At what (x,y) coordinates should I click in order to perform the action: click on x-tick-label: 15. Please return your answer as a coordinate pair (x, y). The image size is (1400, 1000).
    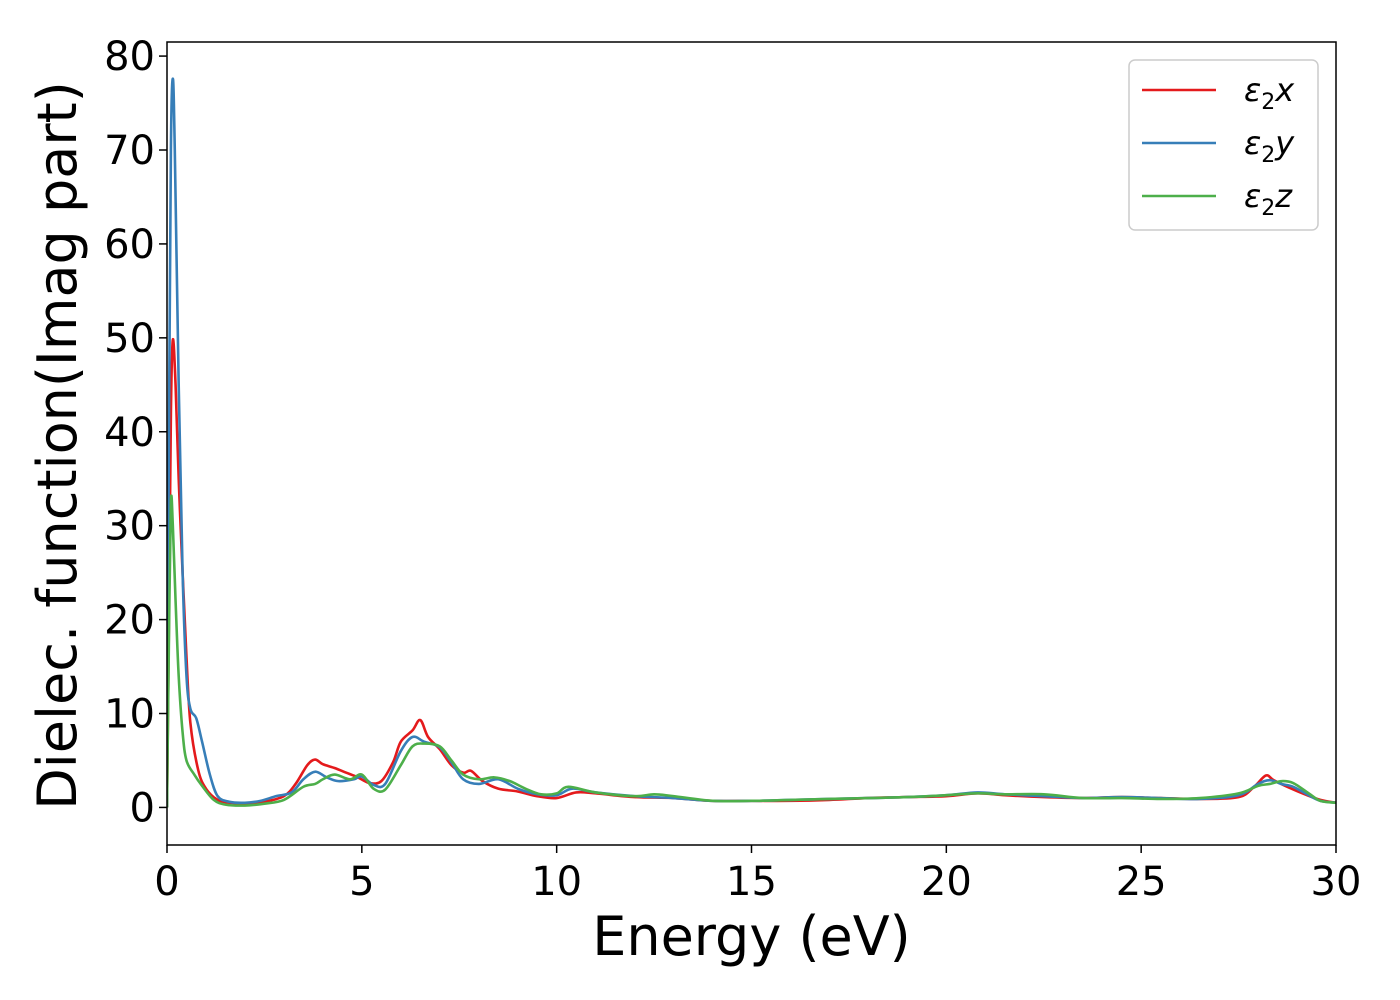
    Looking at the image, I should click on (751, 882).